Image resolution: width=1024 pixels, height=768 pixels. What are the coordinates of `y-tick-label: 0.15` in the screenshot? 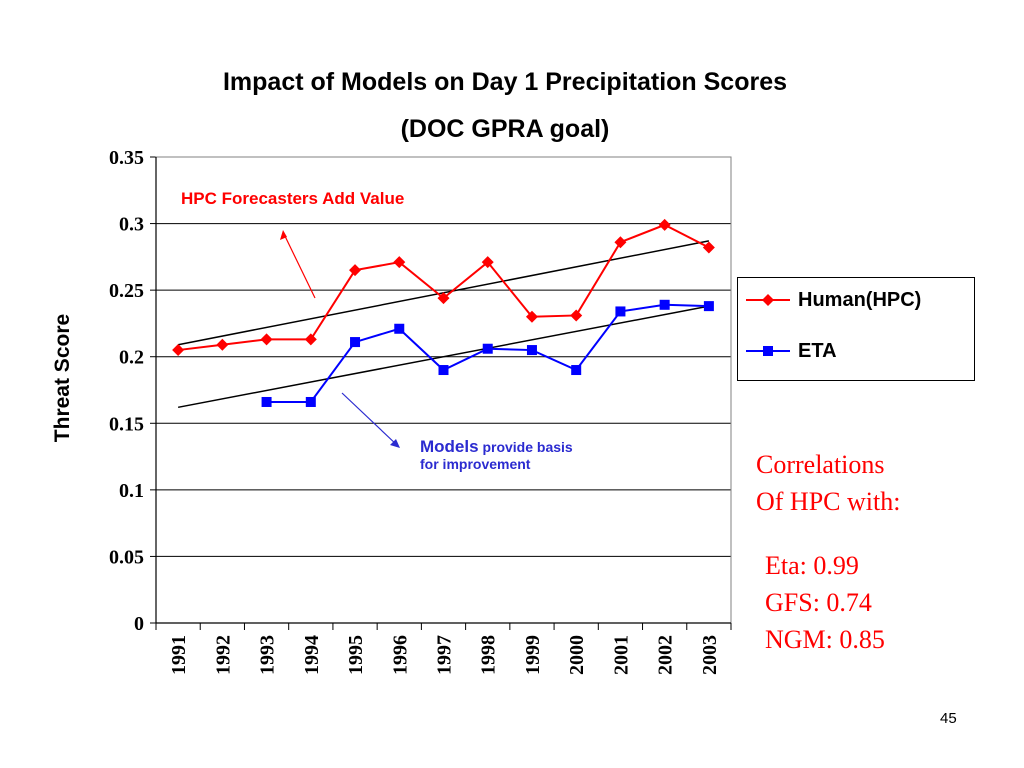 It's located at (126, 424).